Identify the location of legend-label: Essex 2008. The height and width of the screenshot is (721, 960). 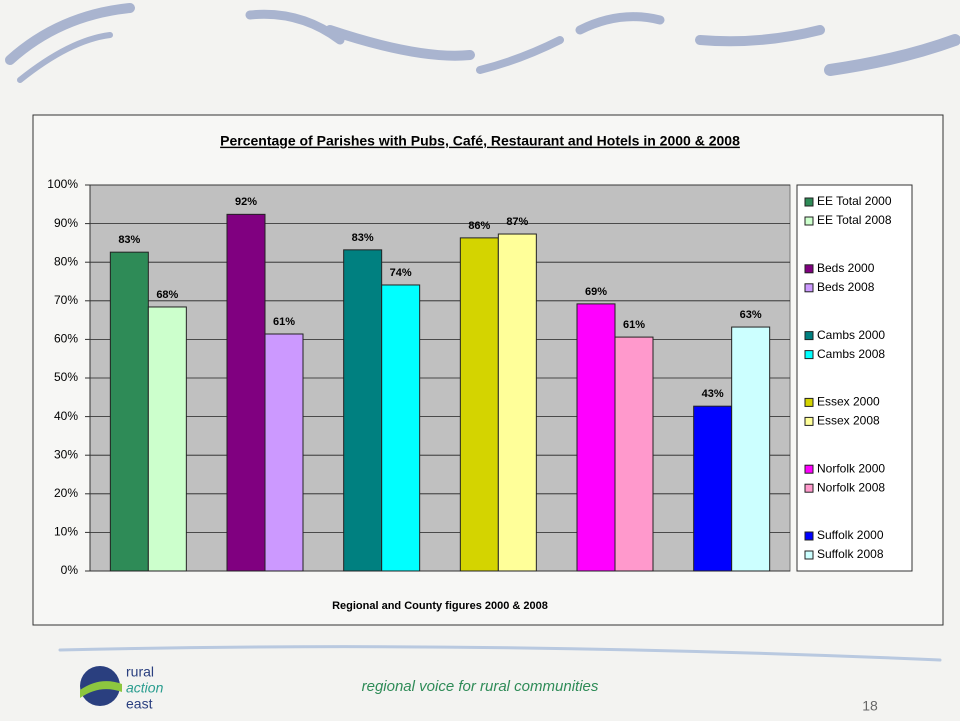
(848, 421).